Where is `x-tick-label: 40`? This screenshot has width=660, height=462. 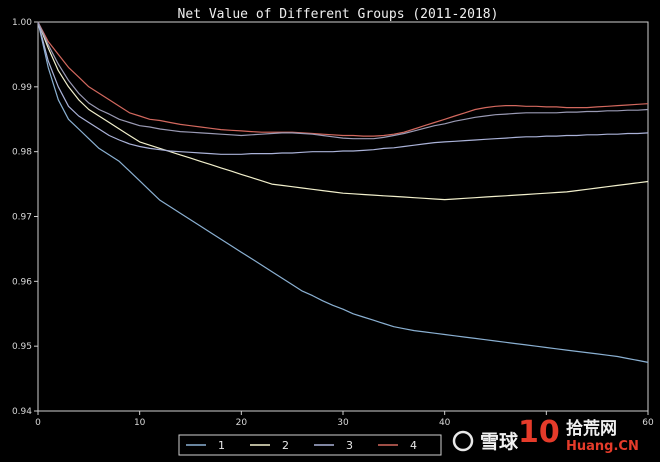
x-tick-label: 40 is located at coordinates (445, 423).